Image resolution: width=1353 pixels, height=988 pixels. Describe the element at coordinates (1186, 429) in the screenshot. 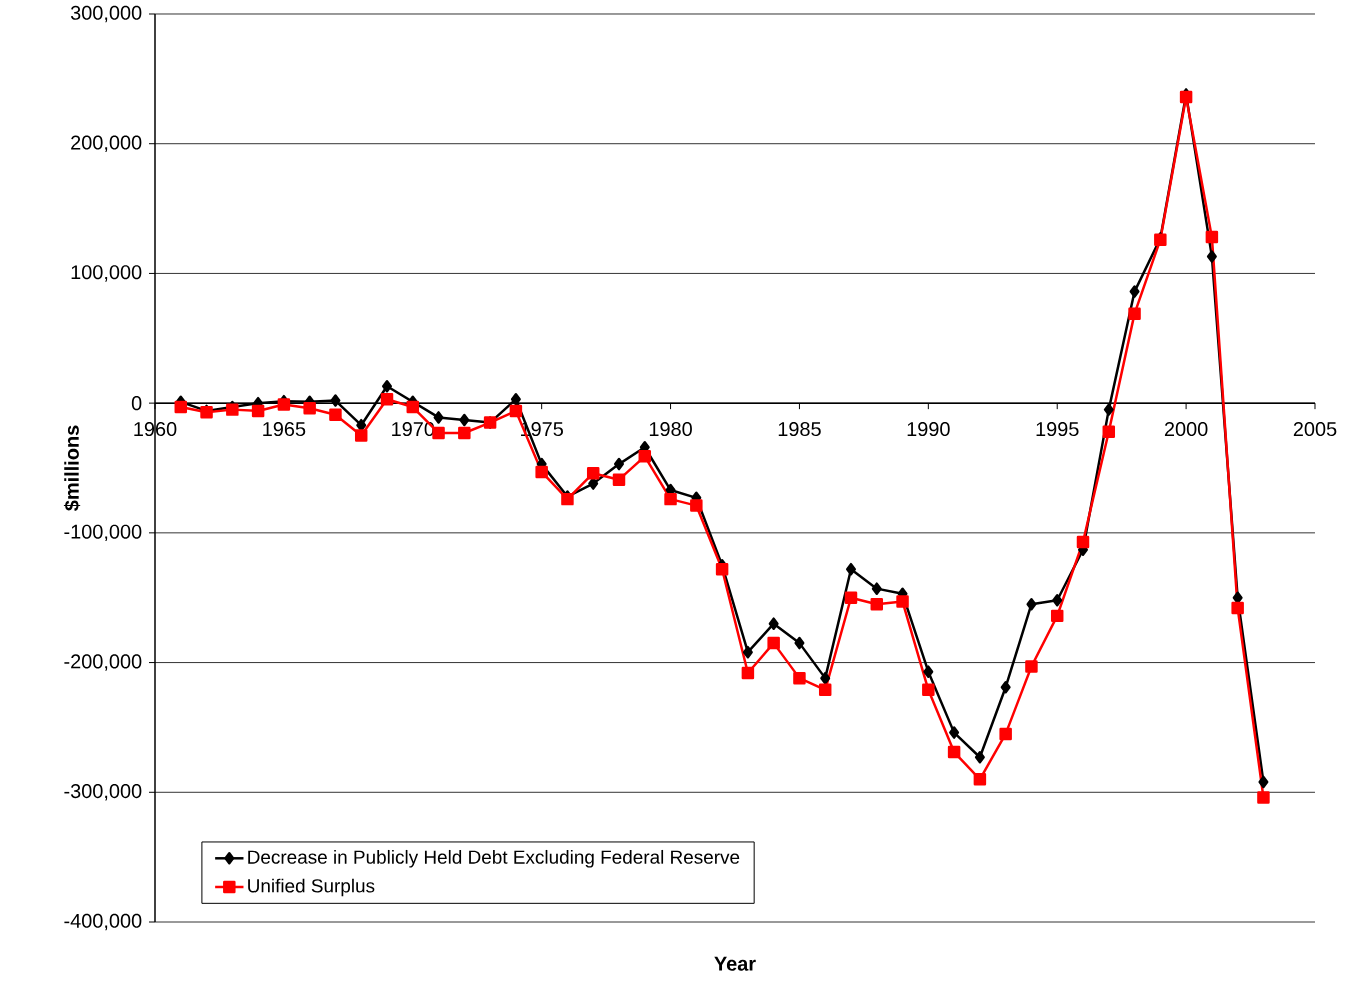

I see `x-tick-label: 2000` at that location.